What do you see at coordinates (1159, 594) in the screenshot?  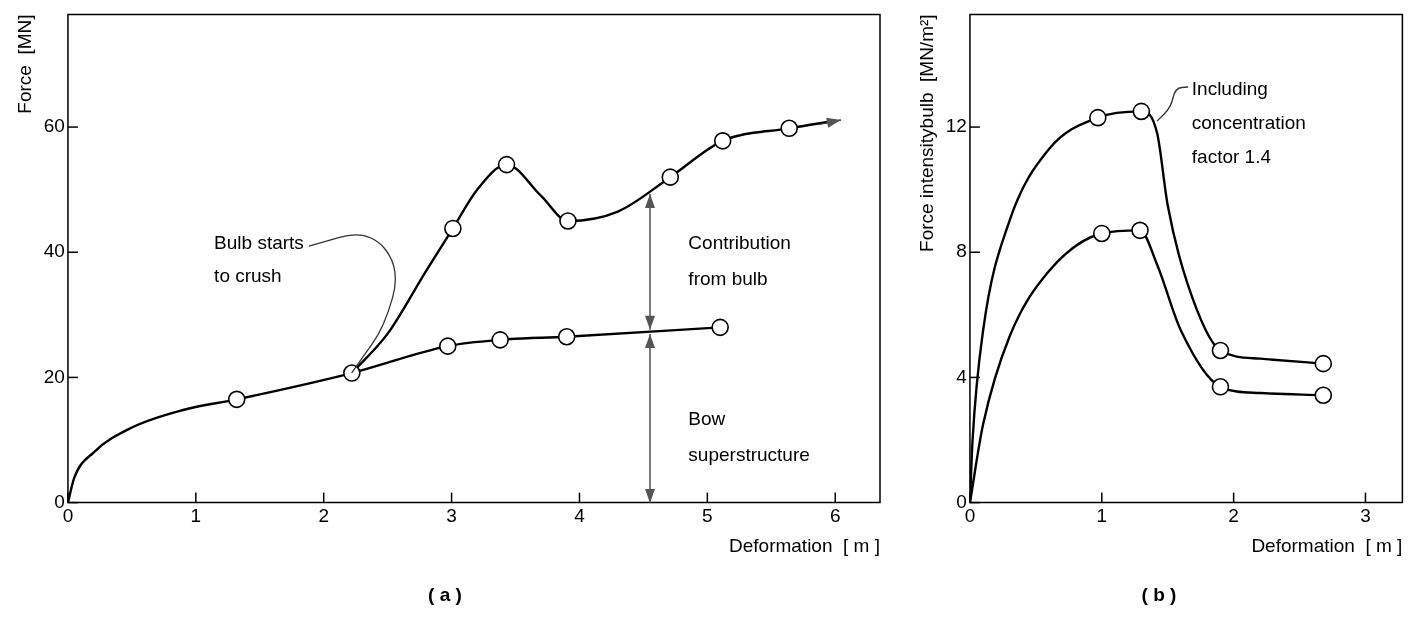 I see `text: ( b )` at bounding box center [1159, 594].